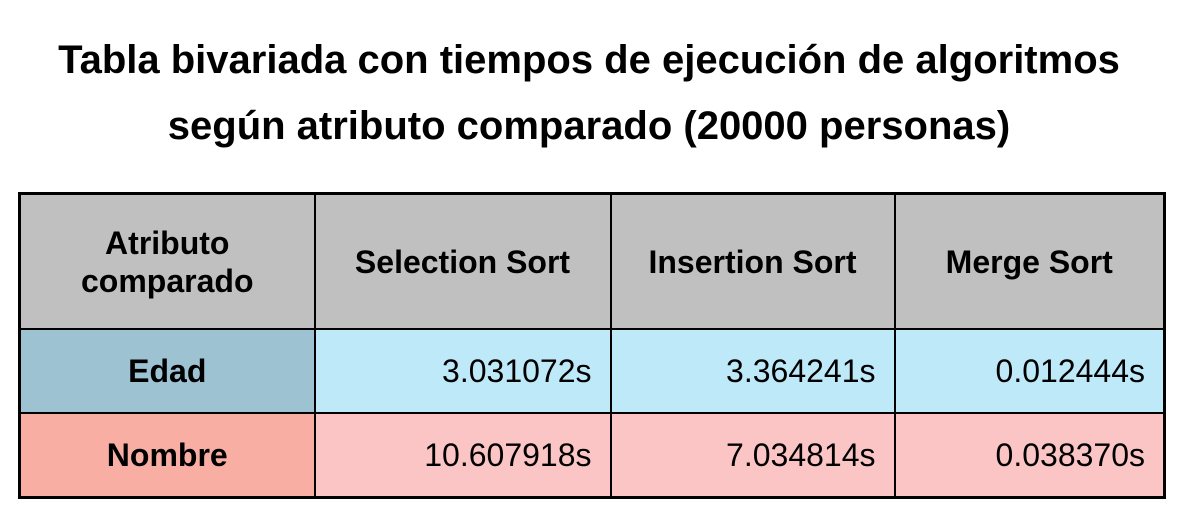 This screenshot has width=1178, height=528. Describe the element at coordinates (462, 455) in the screenshot. I see `time-cell: 10.607918s` at that location.